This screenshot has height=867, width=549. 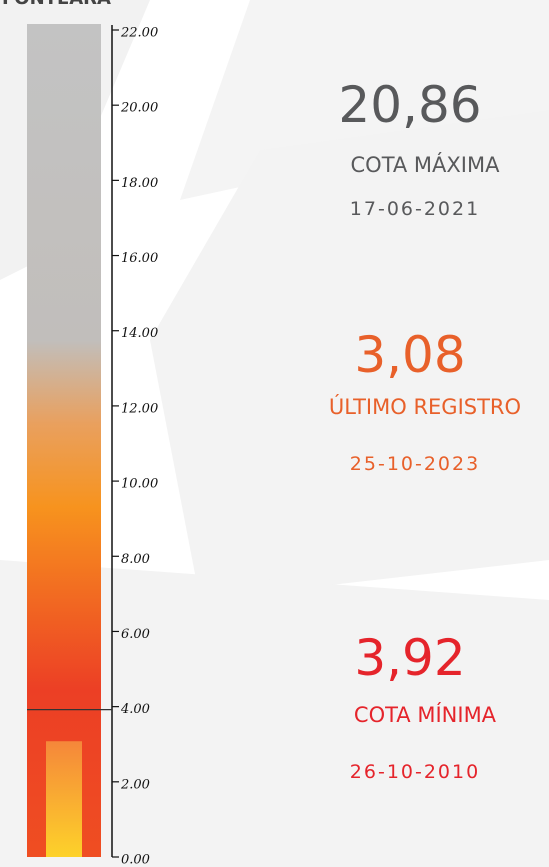 What do you see at coordinates (409, 355) in the screenshot?
I see `value-label: 3,08` at bounding box center [409, 355].